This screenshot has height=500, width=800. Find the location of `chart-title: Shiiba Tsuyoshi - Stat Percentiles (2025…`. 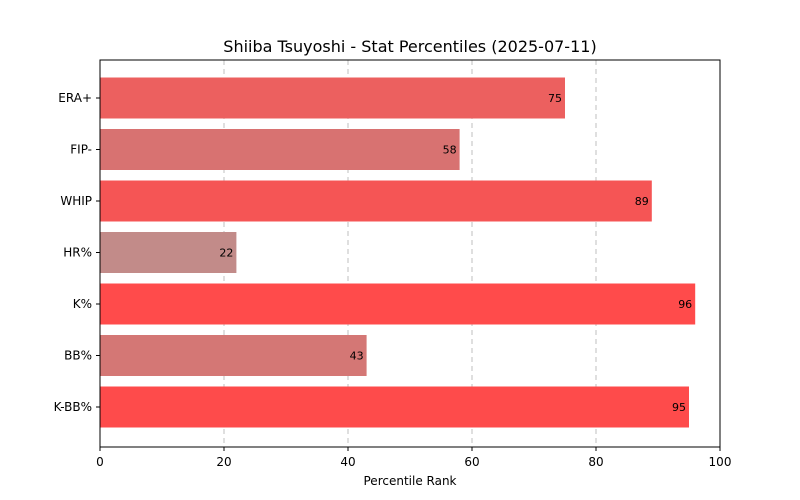

chart-title: Shiiba Tsuyoshi - Stat Percentiles (2025… is located at coordinates (409, 46).